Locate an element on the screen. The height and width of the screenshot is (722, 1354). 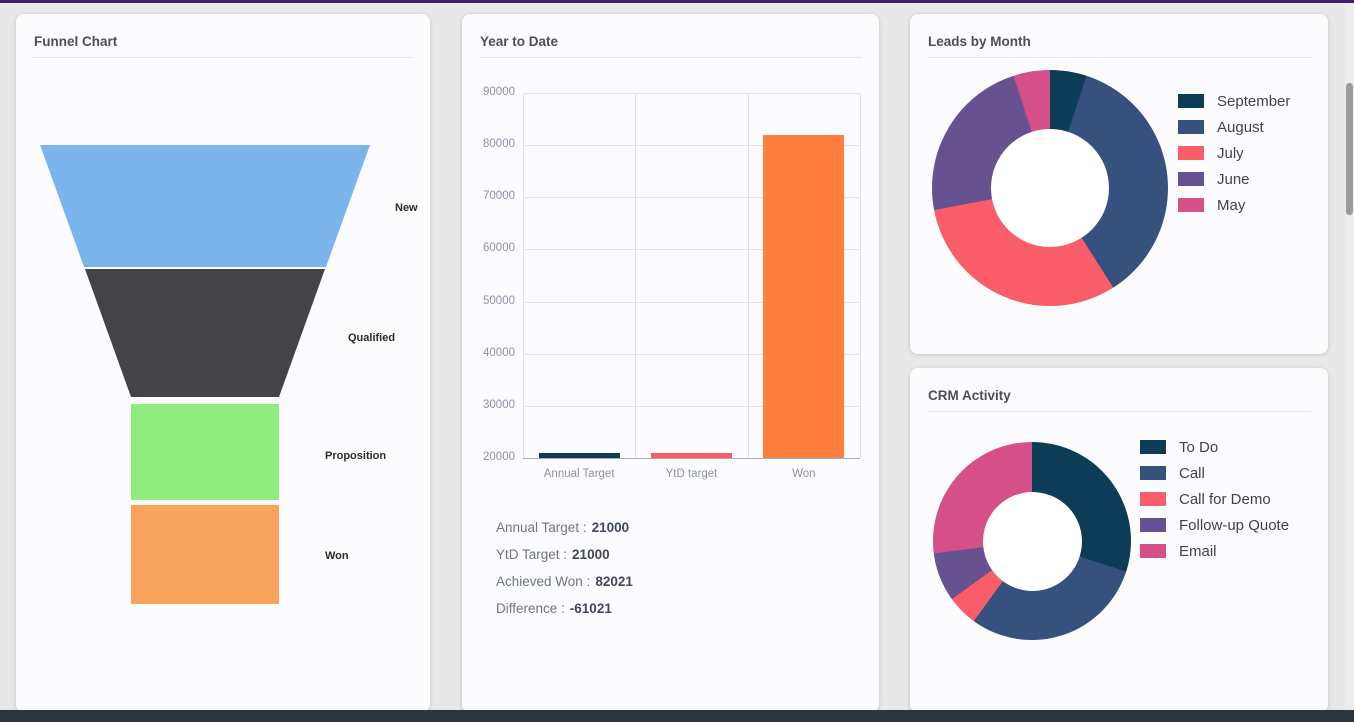
funnel-segment-won is located at coordinates (205, 554).